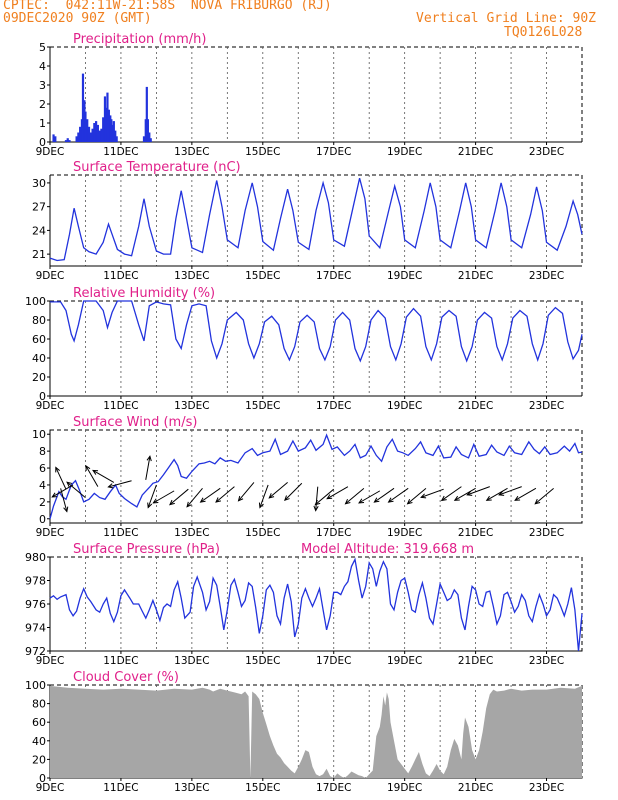 The height and width of the screenshot is (800, 618). What do you see at coordinates (35, 301) in the screenshot?
I see `y-tick-label: 100` at bounding box center [35, 301].